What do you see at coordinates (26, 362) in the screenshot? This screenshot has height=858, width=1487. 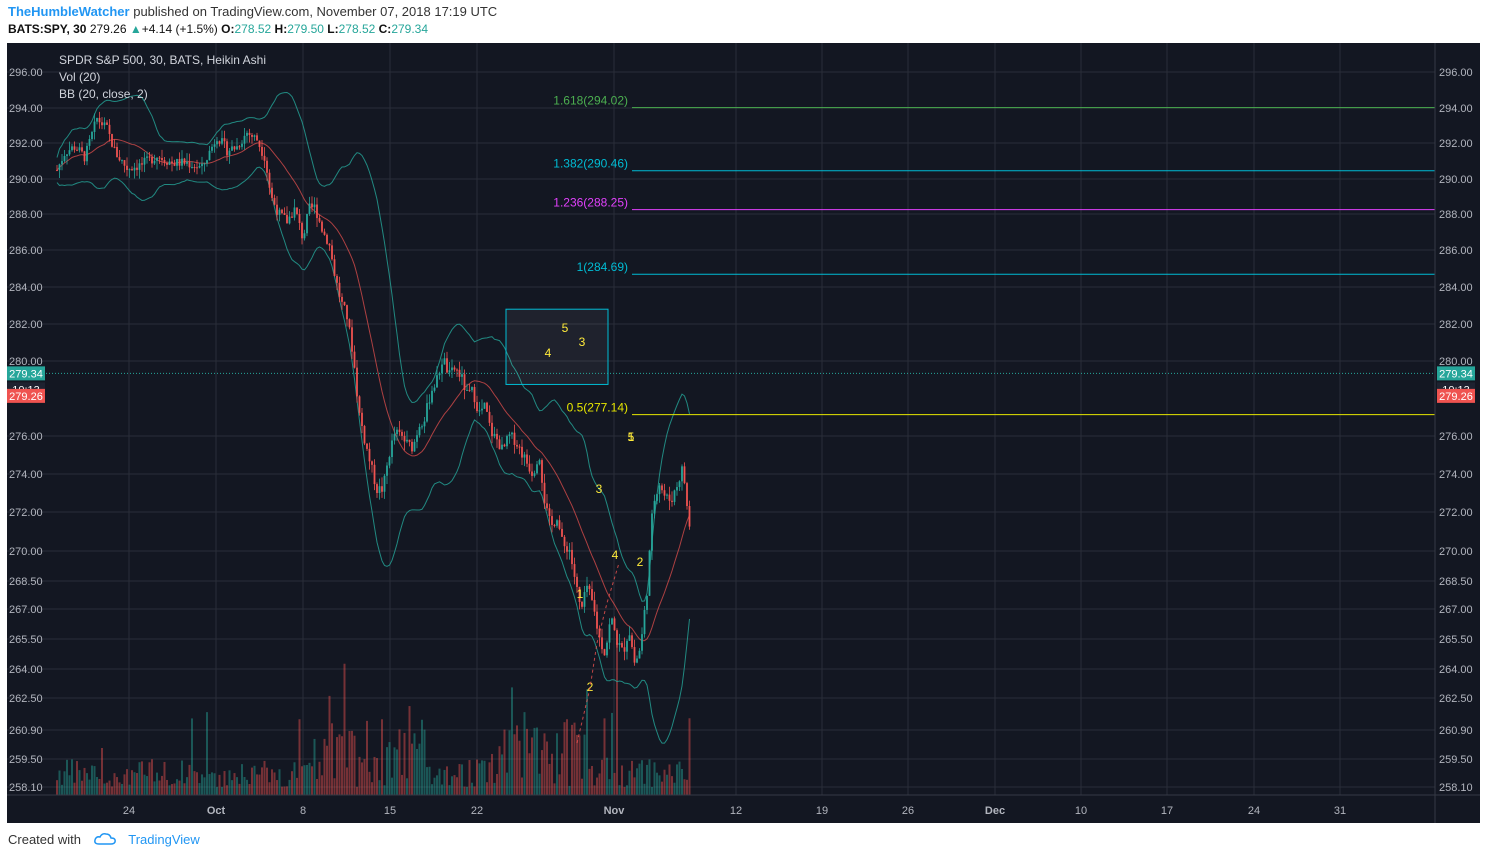 I see `y-tick-label-left: 280.00` at bounding box center [26, 362].